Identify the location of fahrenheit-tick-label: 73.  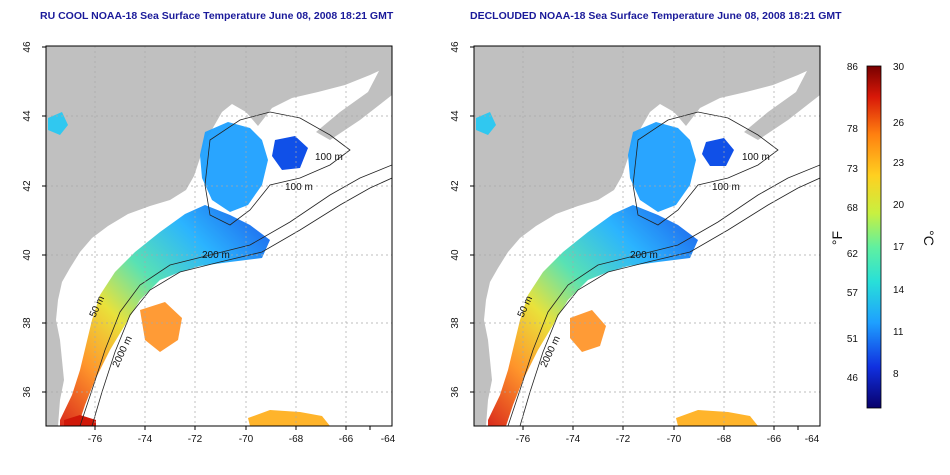
(853, 169).